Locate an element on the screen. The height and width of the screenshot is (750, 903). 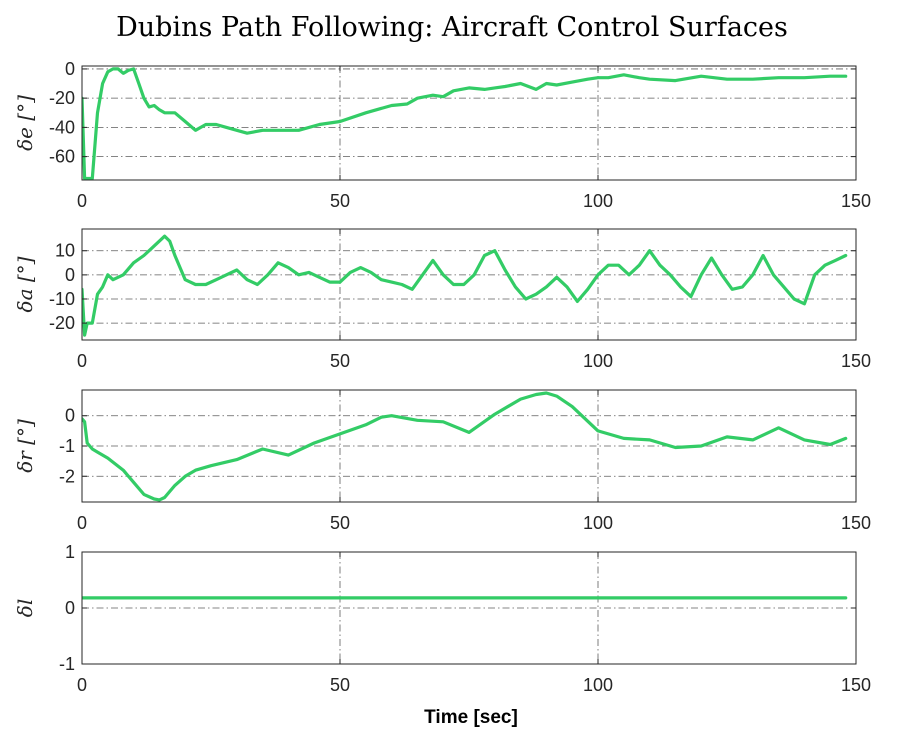
y-tick-label: -40 is located at coordinates (62, 127).